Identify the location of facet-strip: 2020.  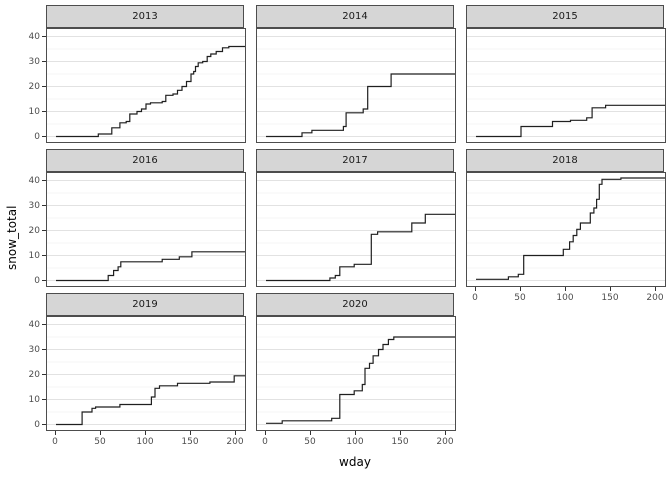
(355, 304).